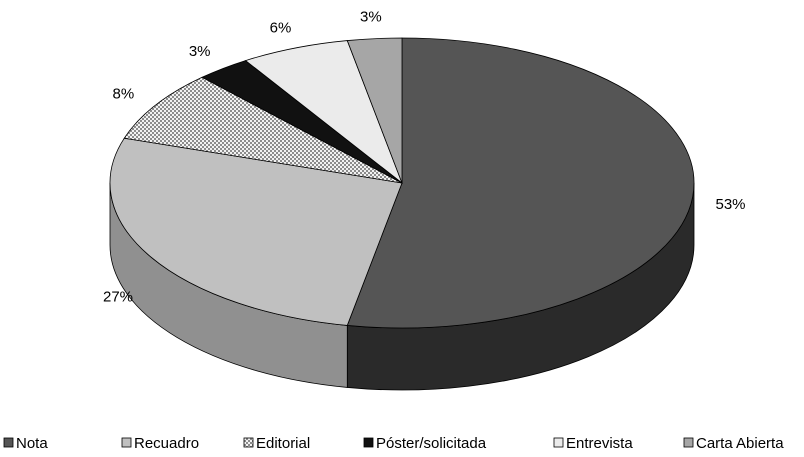  What do you see at coordinates (688, 442) in the screenshot?
I see `legend-swatch-carta-abierta` at bounding box center [688, 442].